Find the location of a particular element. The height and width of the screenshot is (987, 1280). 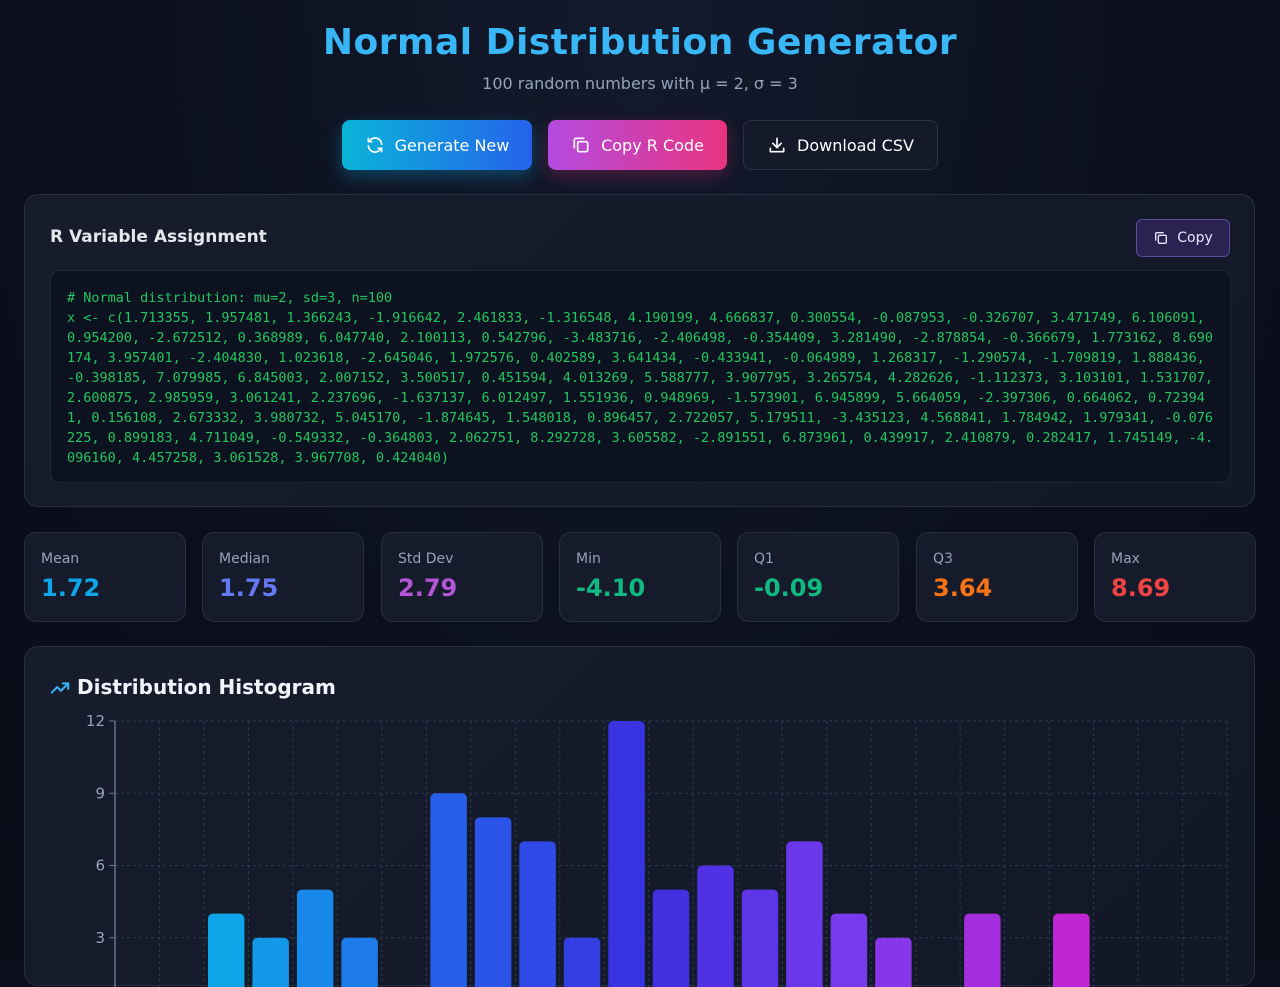

page-title: Normal Distribution Generator is located at coordinates (640, 42).